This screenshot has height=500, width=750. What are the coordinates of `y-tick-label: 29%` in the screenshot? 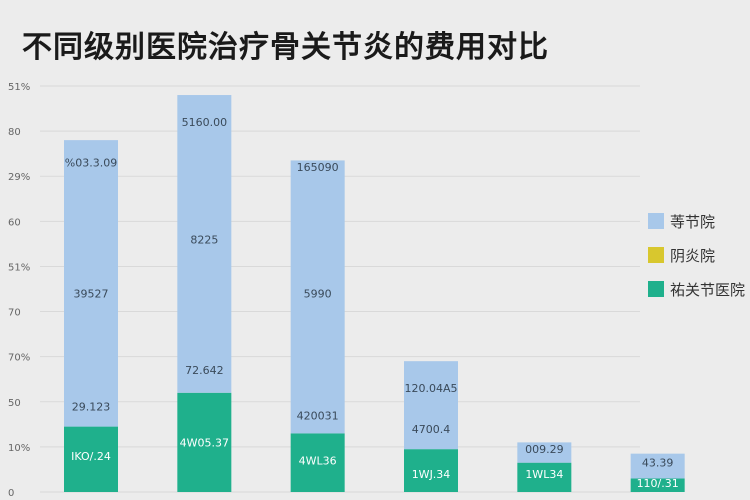 It's located at (19, 177).